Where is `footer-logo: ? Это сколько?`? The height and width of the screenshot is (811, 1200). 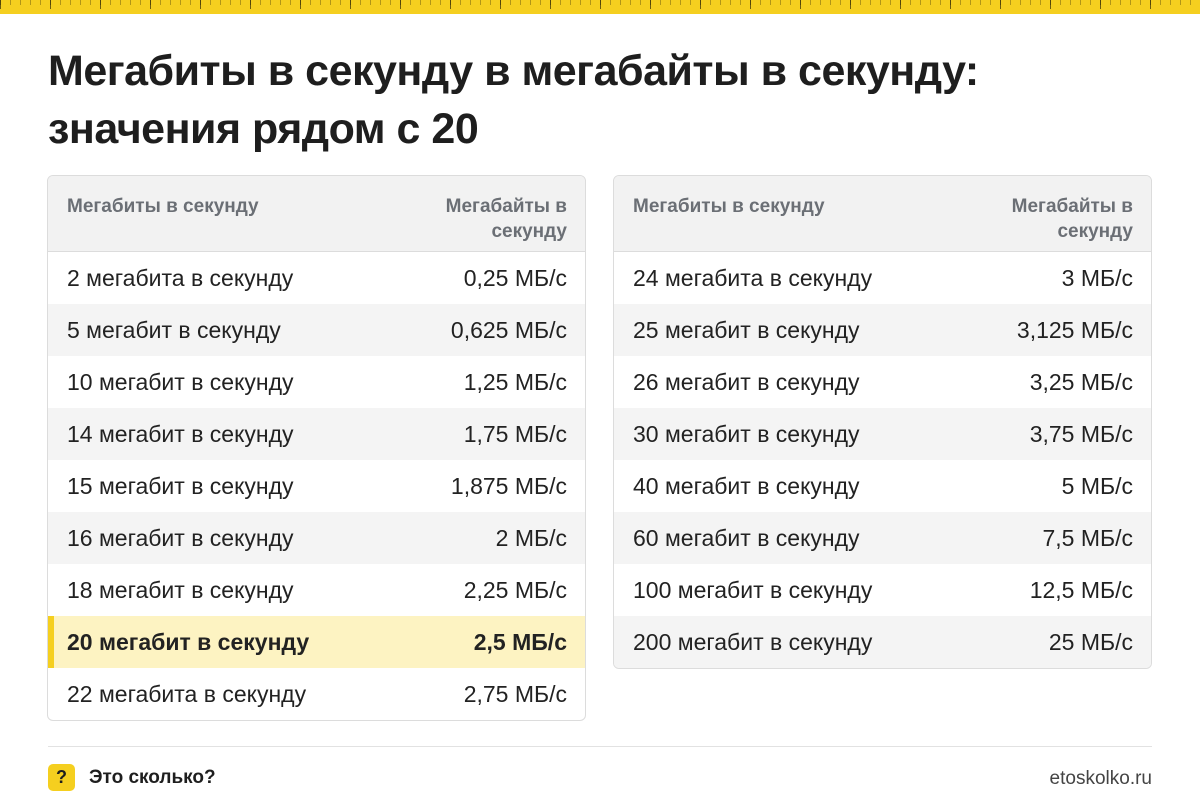
footer-logo: ? Это сколько? is located at coordinates (132, 777).